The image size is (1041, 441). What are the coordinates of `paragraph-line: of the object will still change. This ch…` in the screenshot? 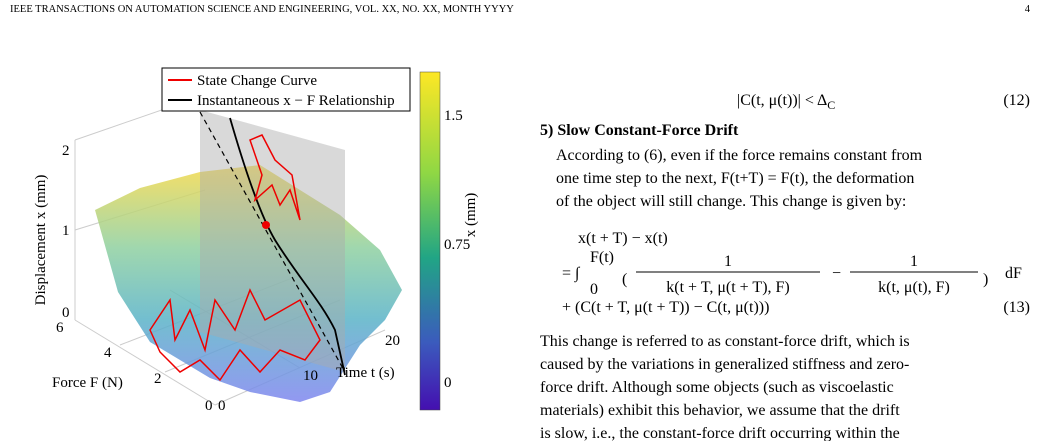 It's located at (731, 201).